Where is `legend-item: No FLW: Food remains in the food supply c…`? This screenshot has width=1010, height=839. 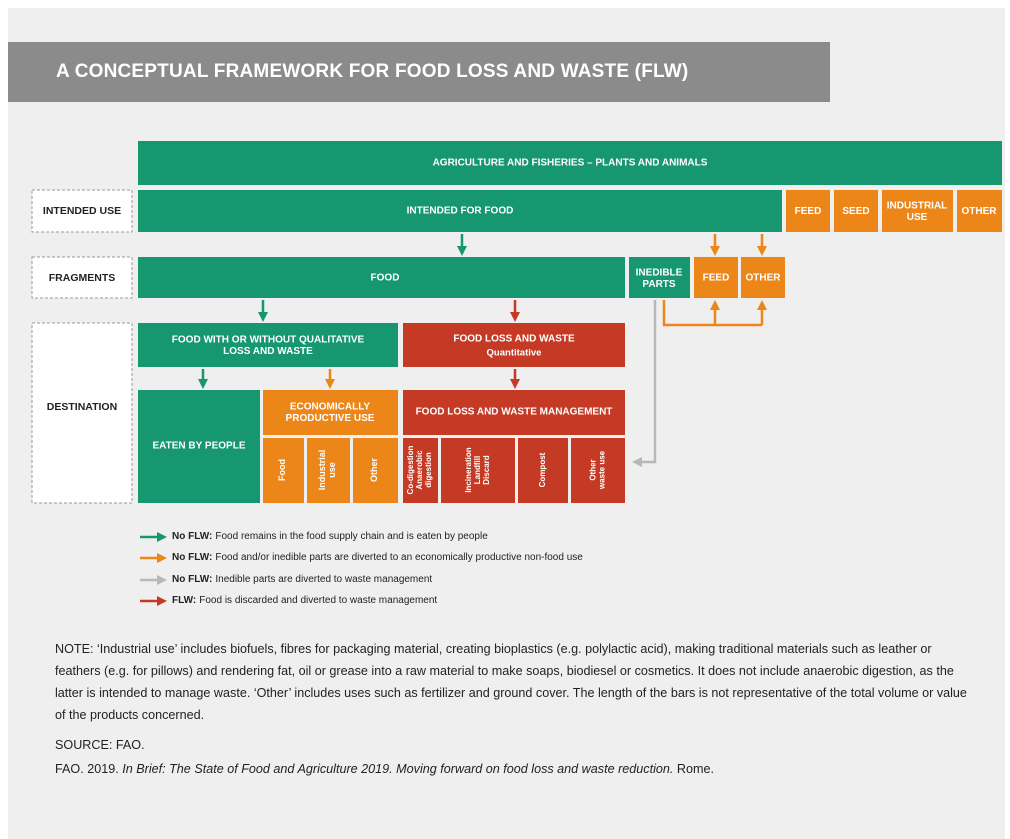
legend-item: No FLW: Food remains in the food supply c… is located at coordinates (330, 536).